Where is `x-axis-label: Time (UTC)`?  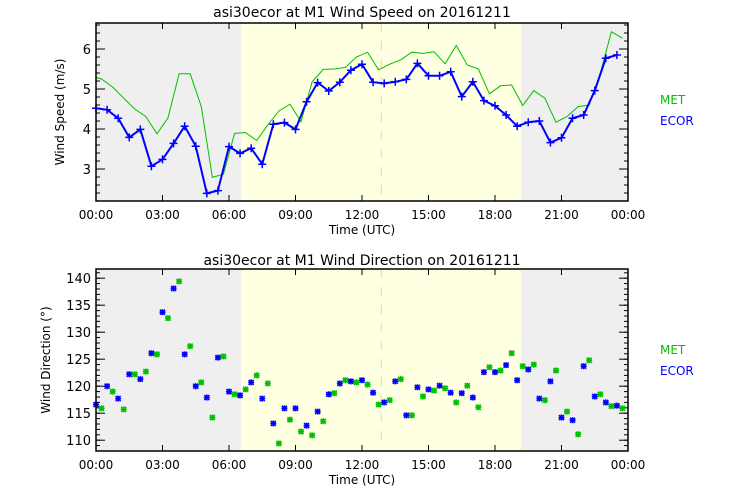 x-axis-label: Time (UTC) is located at coordinates (361, 230).